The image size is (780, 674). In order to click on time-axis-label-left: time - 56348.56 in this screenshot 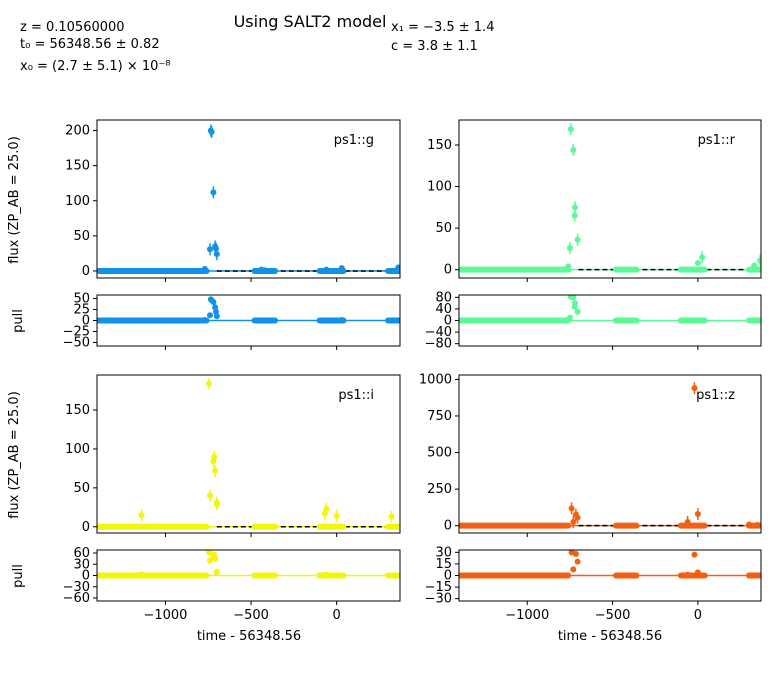, I will do `click(249, 636)`.